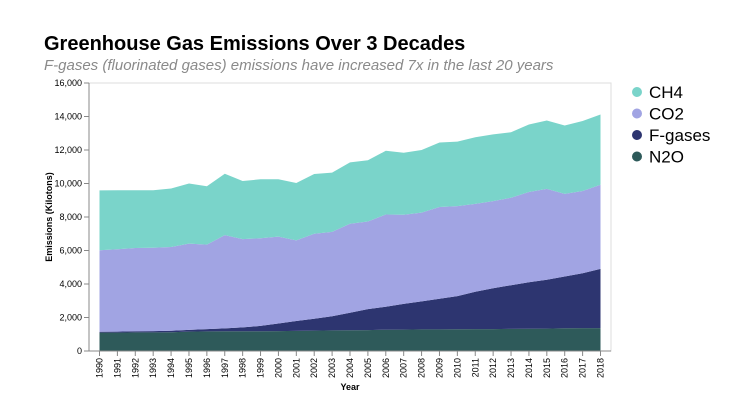 The width and height of the screenshot is (732, 416). Describe the element at coordinates (278, 368) in the screenshot. I see `x-tick-label: 2000` at that location.